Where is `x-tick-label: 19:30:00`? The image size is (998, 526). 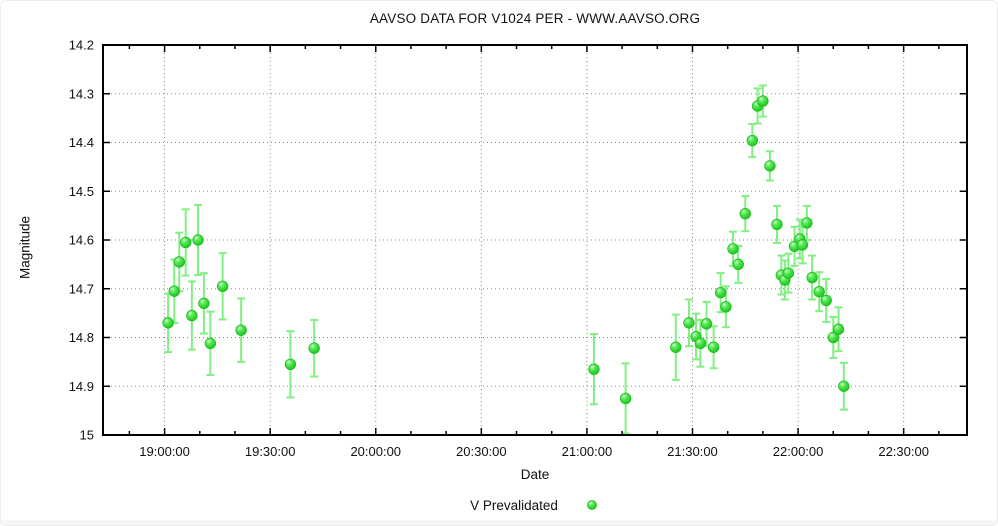 x-tick-label: 19:30:00 is located at coordinates (270, 451).